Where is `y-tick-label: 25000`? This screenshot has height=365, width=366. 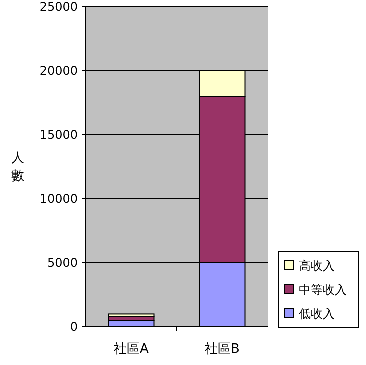
y-tick-label: 25000 is located at coordinates (59, 7).